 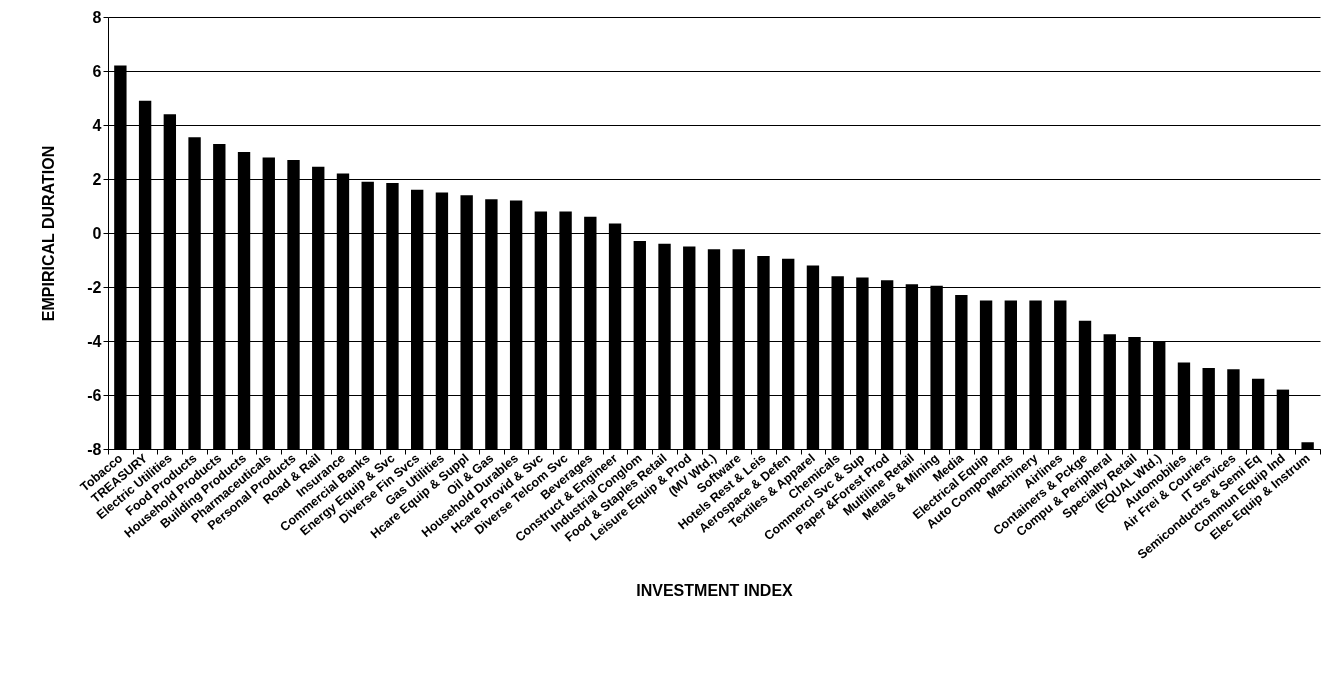 What do you see at coordinates (94, 395) in the screenshot?
I see `y-tick-label: -6` at bounding box center [94, 395].